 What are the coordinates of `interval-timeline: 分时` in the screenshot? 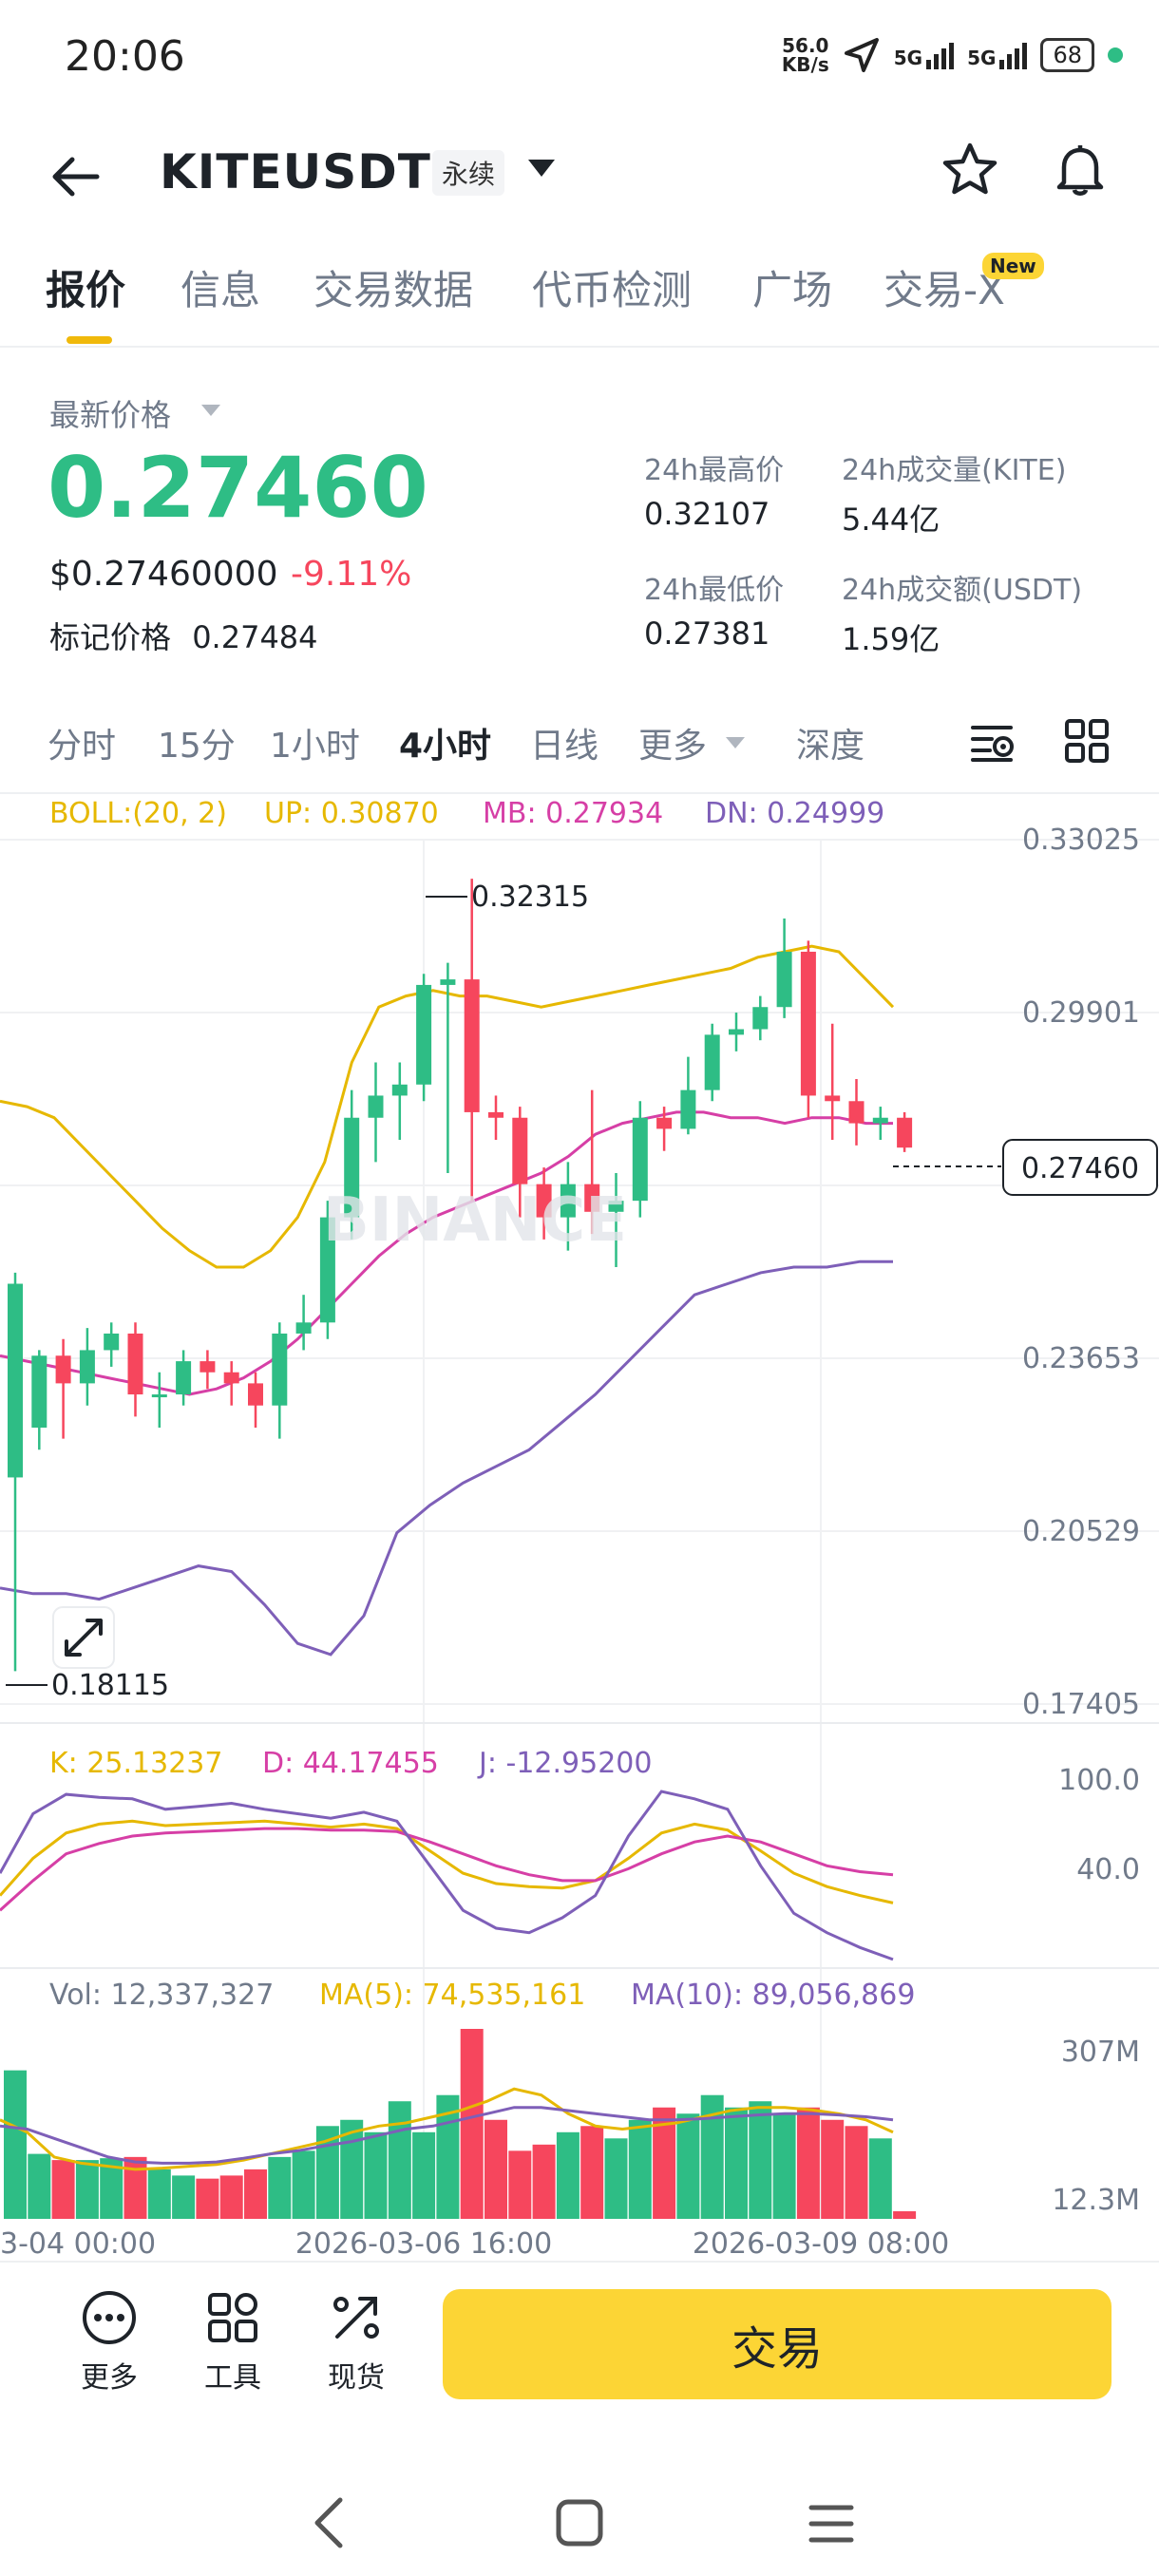 It's located at (82, 746).